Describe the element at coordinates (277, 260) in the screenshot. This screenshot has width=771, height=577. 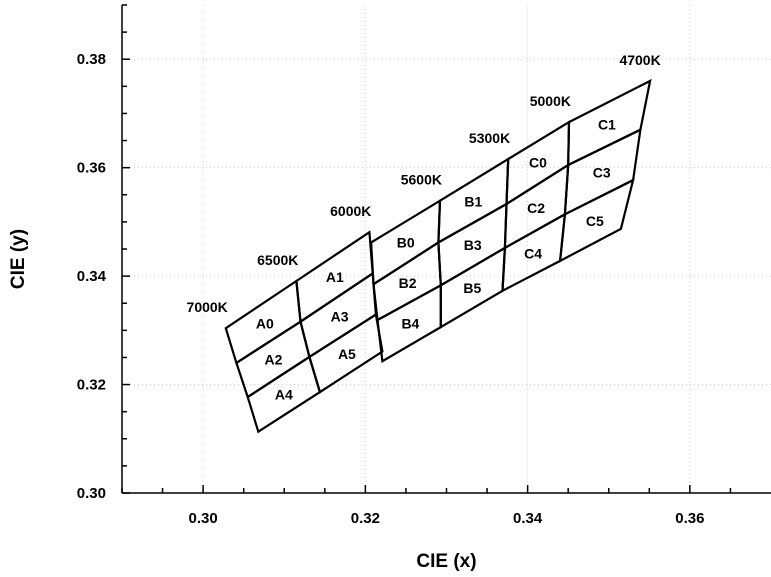
I see `cct-label: 6500K` at that location.